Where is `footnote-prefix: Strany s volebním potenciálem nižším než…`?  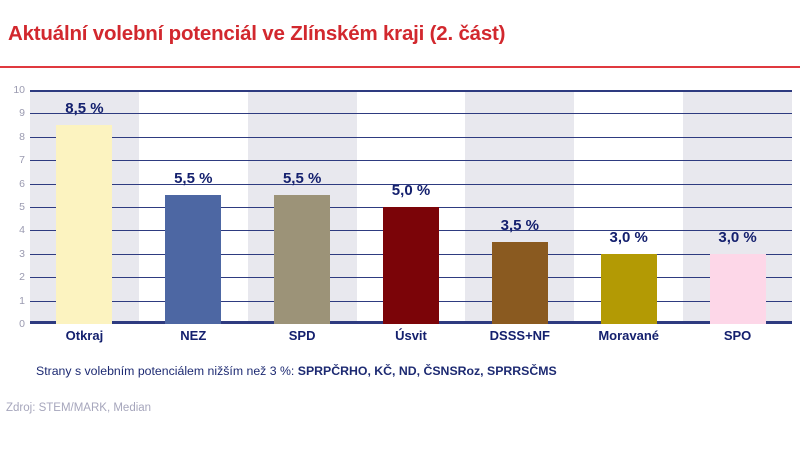
footnote-prefix: Strany s volebním potenciálem nižším než… is located at coordinates (167, 371).